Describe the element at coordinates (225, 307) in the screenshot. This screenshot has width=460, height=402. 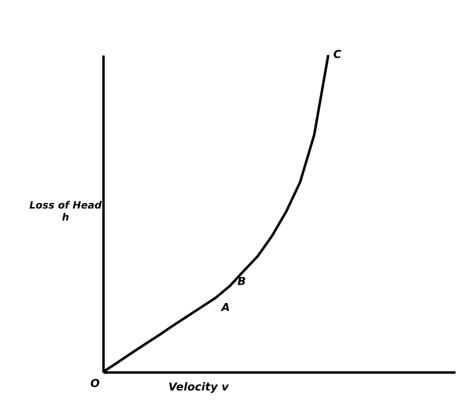
I see `annotation: A` at that location.